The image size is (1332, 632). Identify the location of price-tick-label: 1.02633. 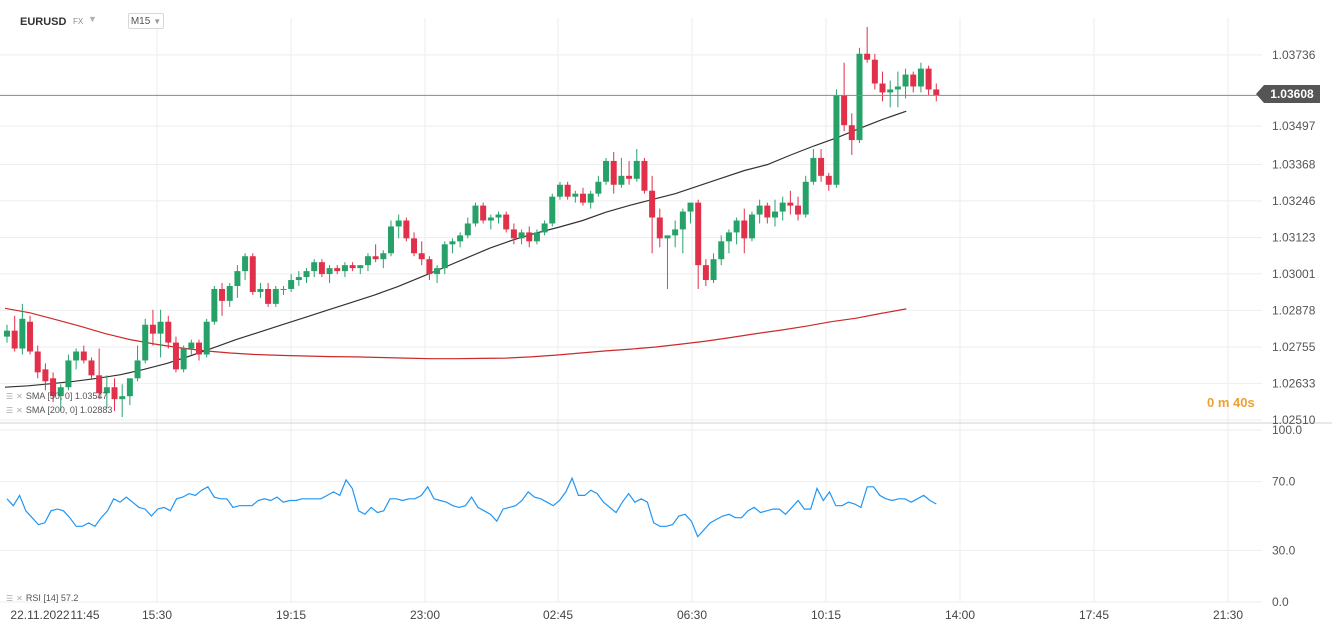
(1294, 383).